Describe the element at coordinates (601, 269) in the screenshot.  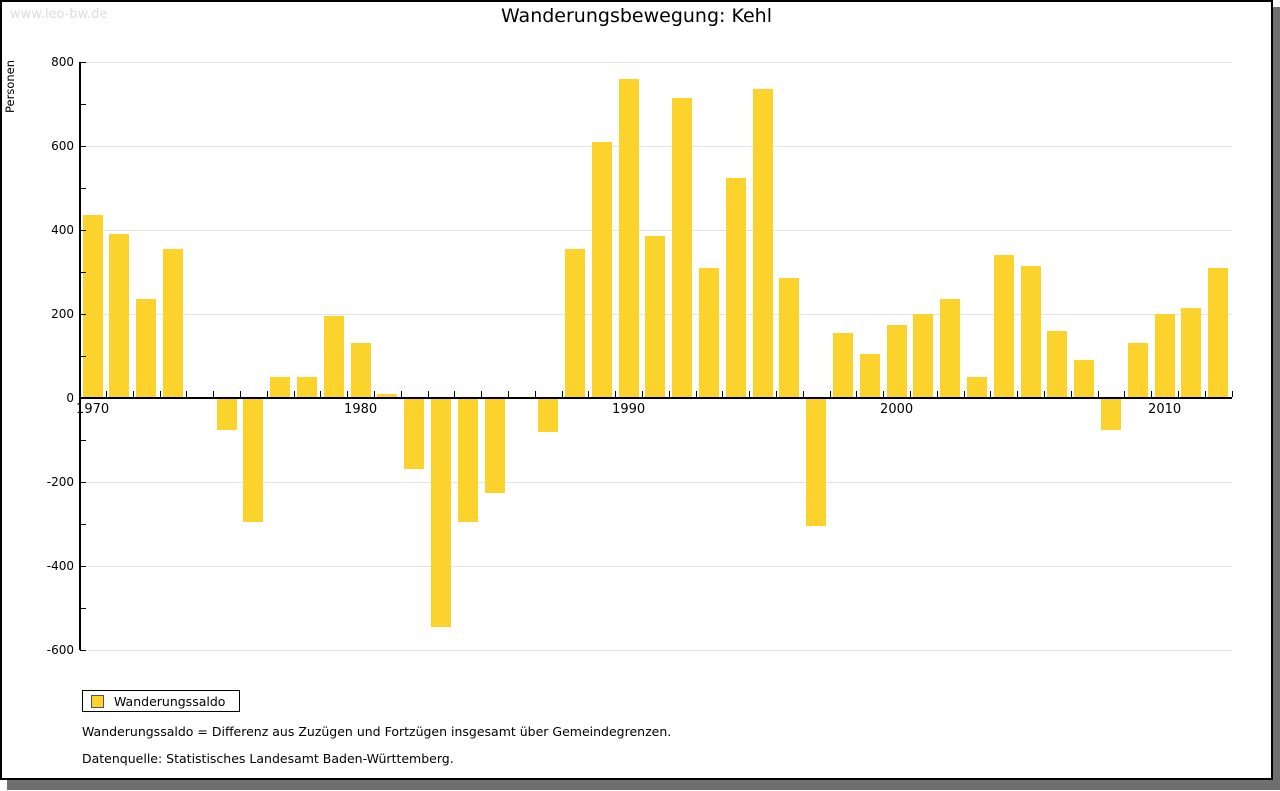
I see `bar-1989` at that location.